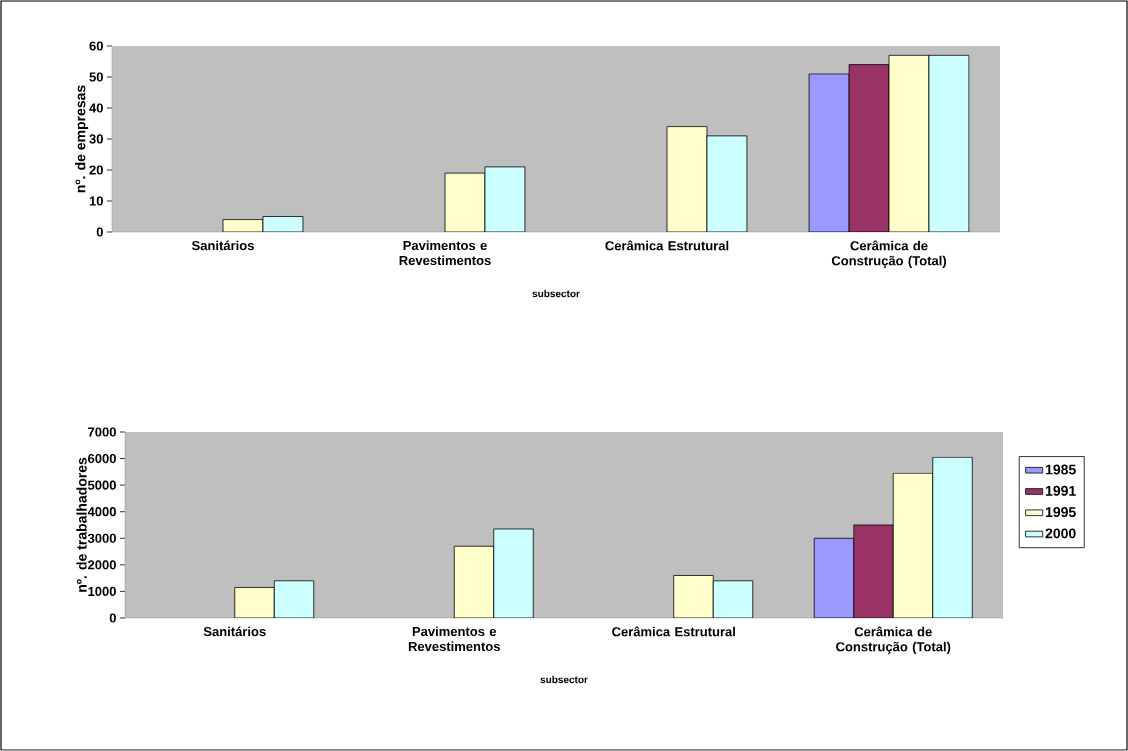 The height and width of the screenshot is (751, 1128). Describe the element at coordinates (81, 524) in the screenshot. I see `y-axis-title: nº. de trabalhadores` at that location.